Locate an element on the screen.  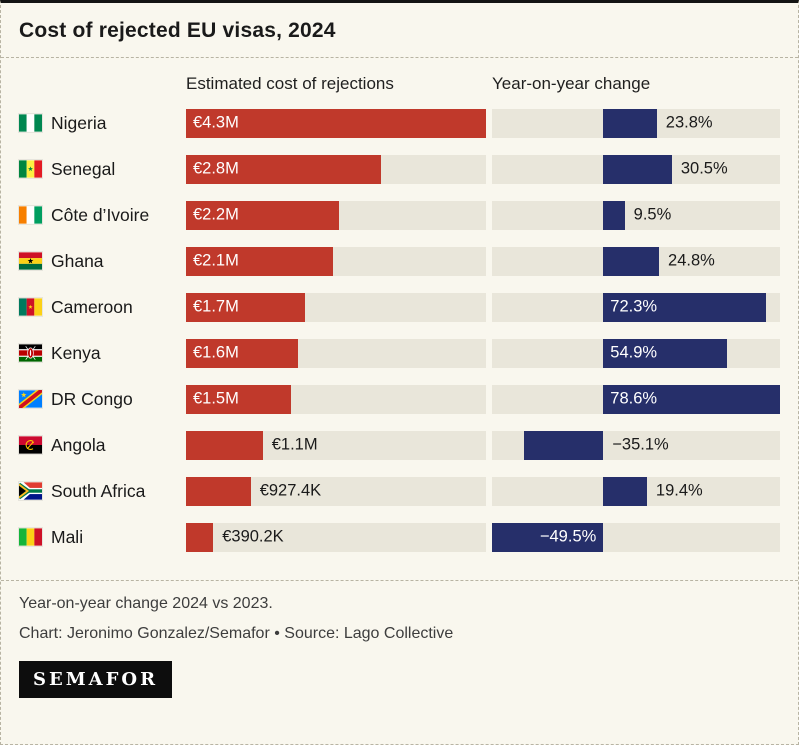
table-row: Ghana €2.1M 24.8% is located at coordinates (399, 261).